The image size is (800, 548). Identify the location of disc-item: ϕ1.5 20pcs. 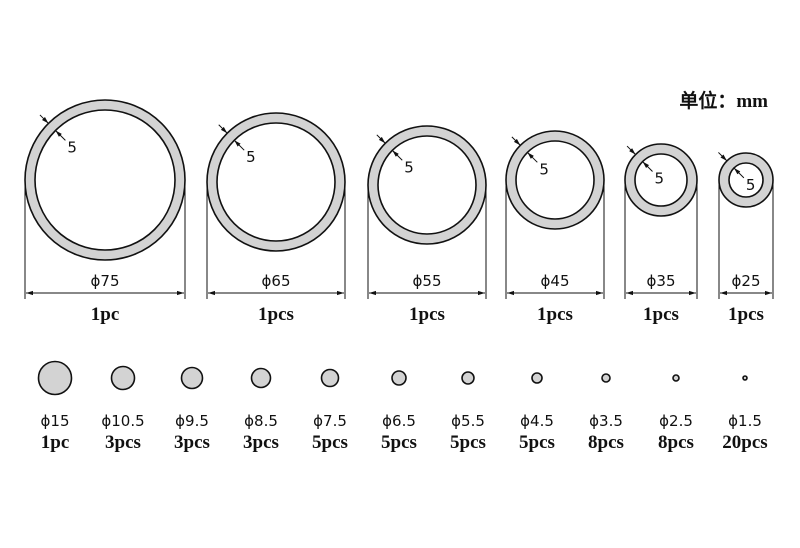
(745, 414).